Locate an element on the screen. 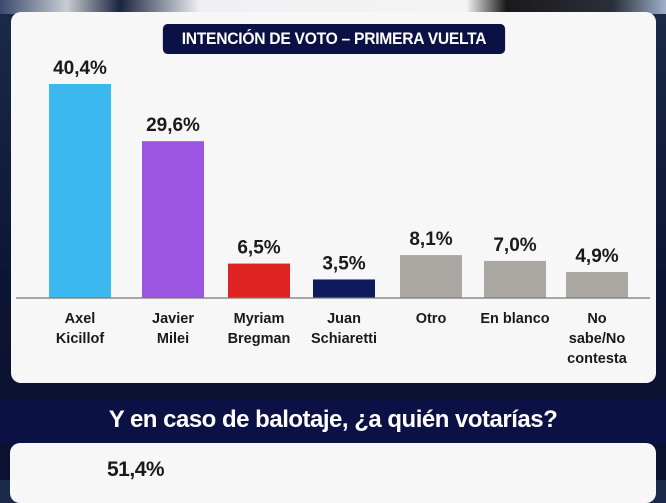  category-label: contesta is located at coordinates (597, 359).